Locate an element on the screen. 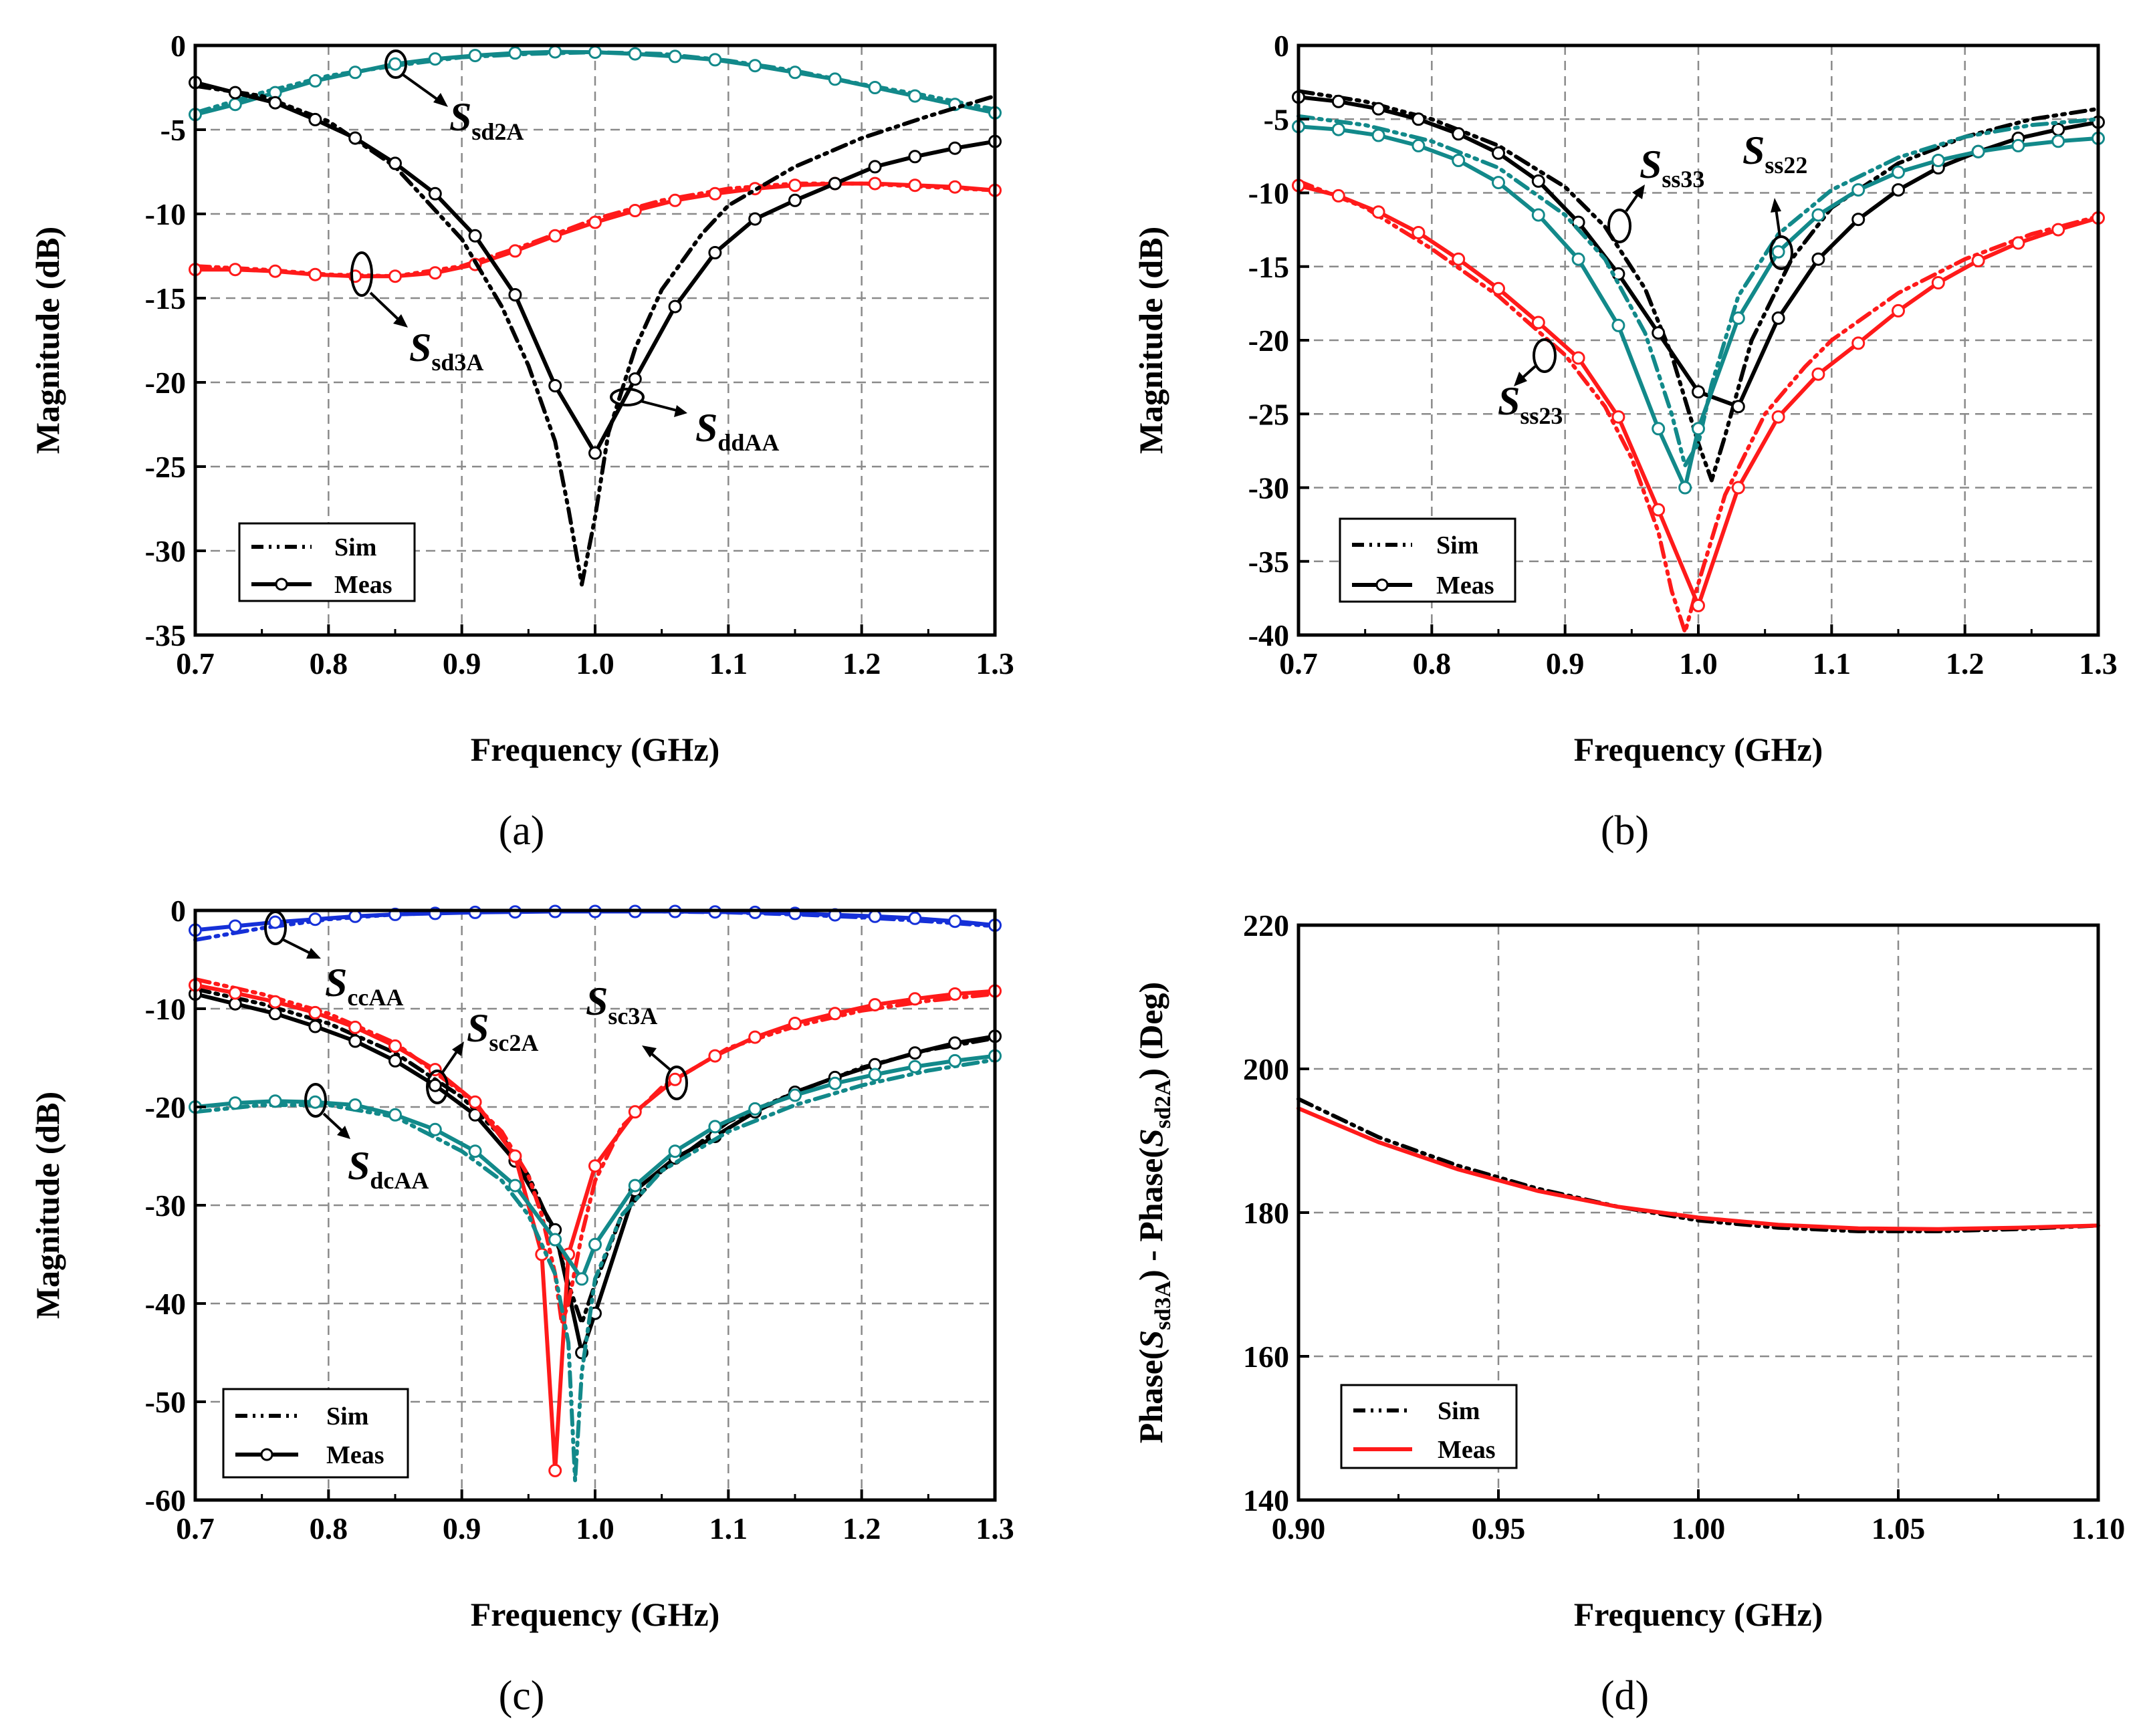 This screenshot has height=1736, width=2145. annotation-label-dcaa: SdcAA is located at coordinates (388, 1169).